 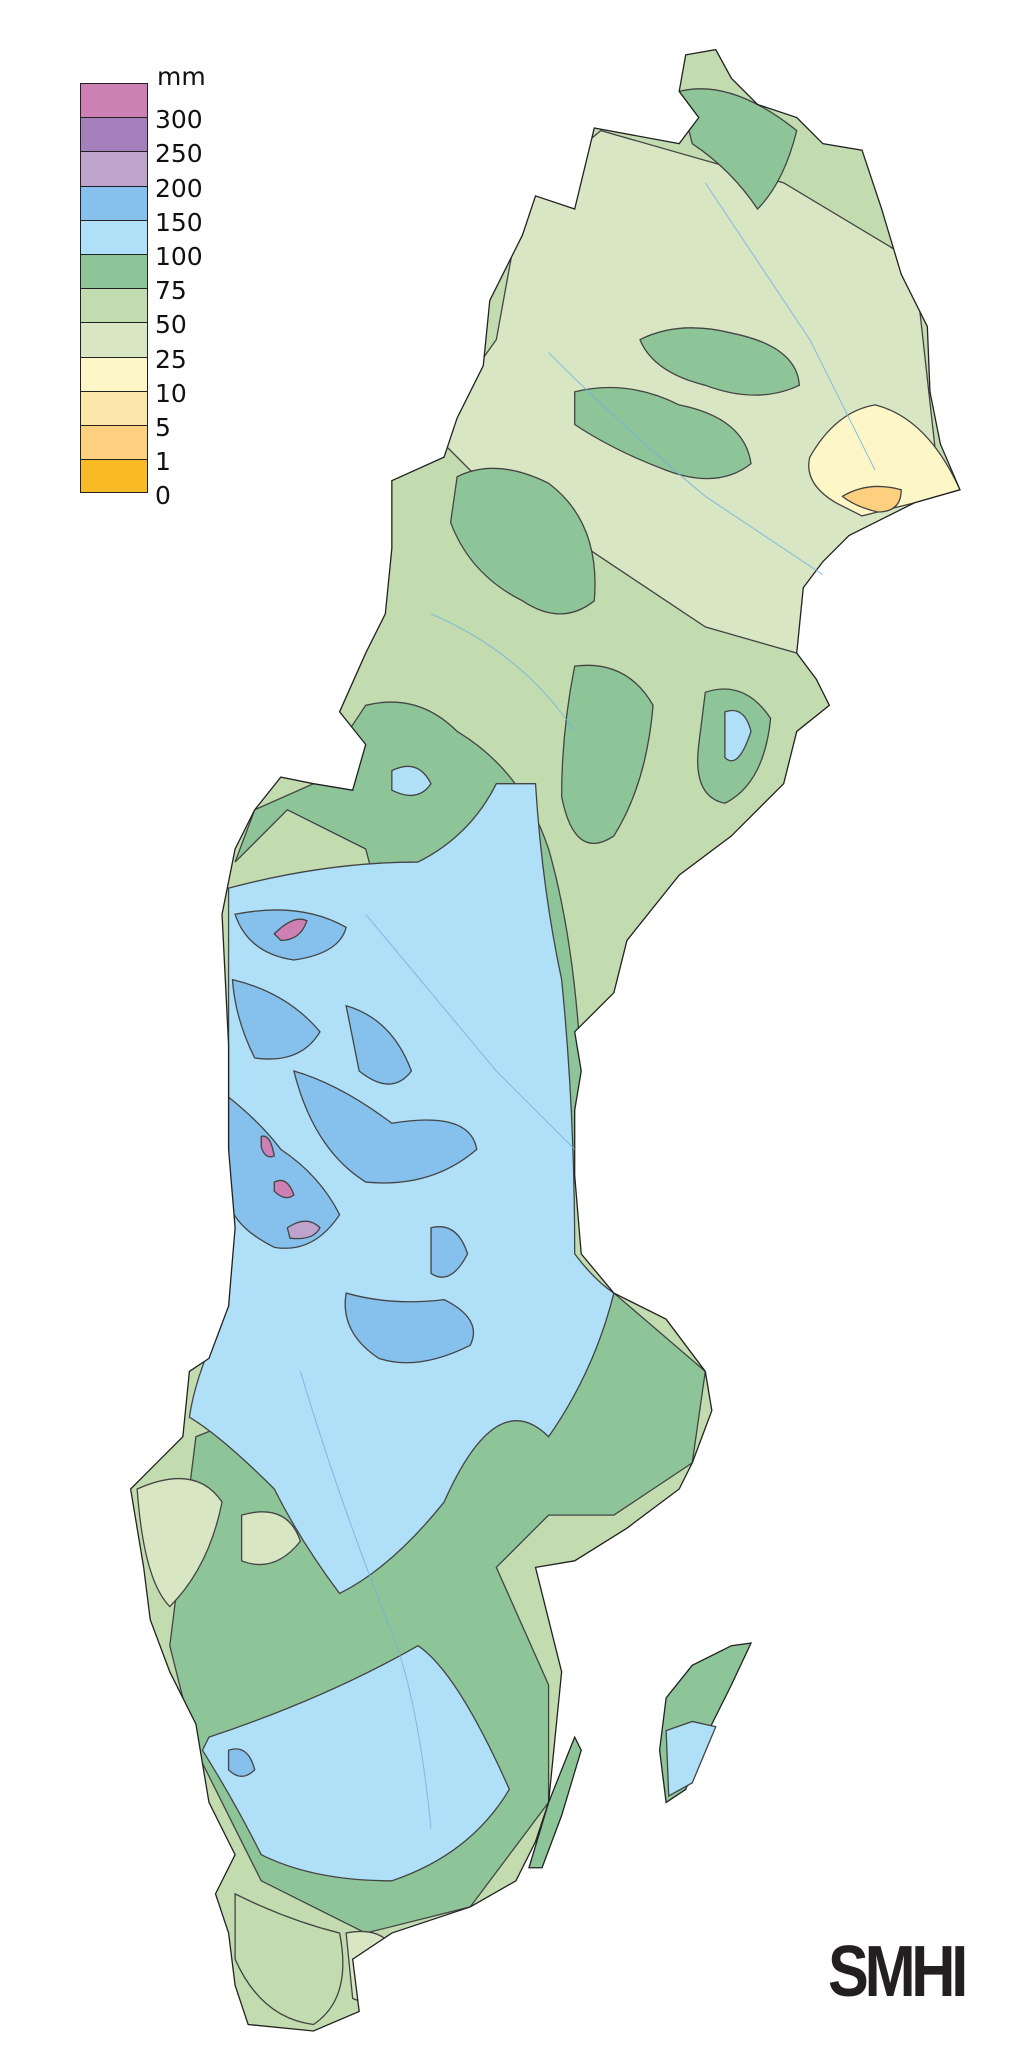 What do you see at coordinates (555, 1802) in the screenshot?
I see `oland` at bounding box center [555, 1802].